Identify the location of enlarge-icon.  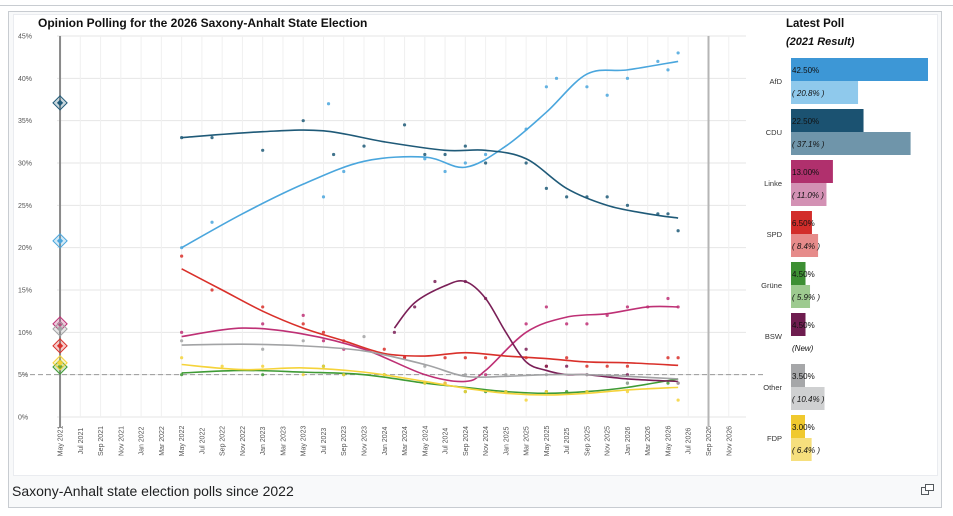
(927, 489).